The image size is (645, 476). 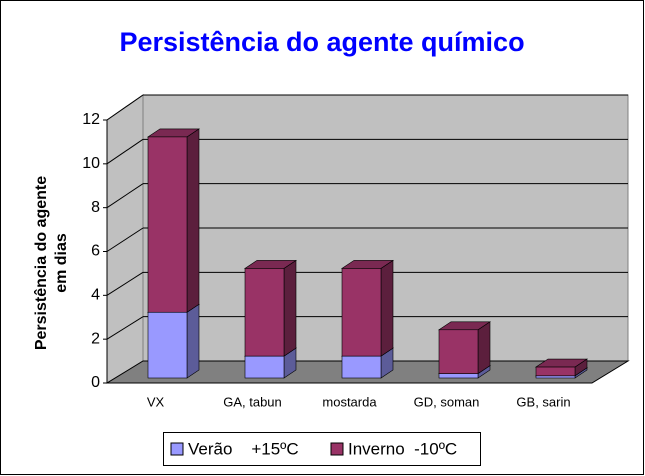 I want to click on x-tick-label: GD, soman, so click(x=447, y=401).